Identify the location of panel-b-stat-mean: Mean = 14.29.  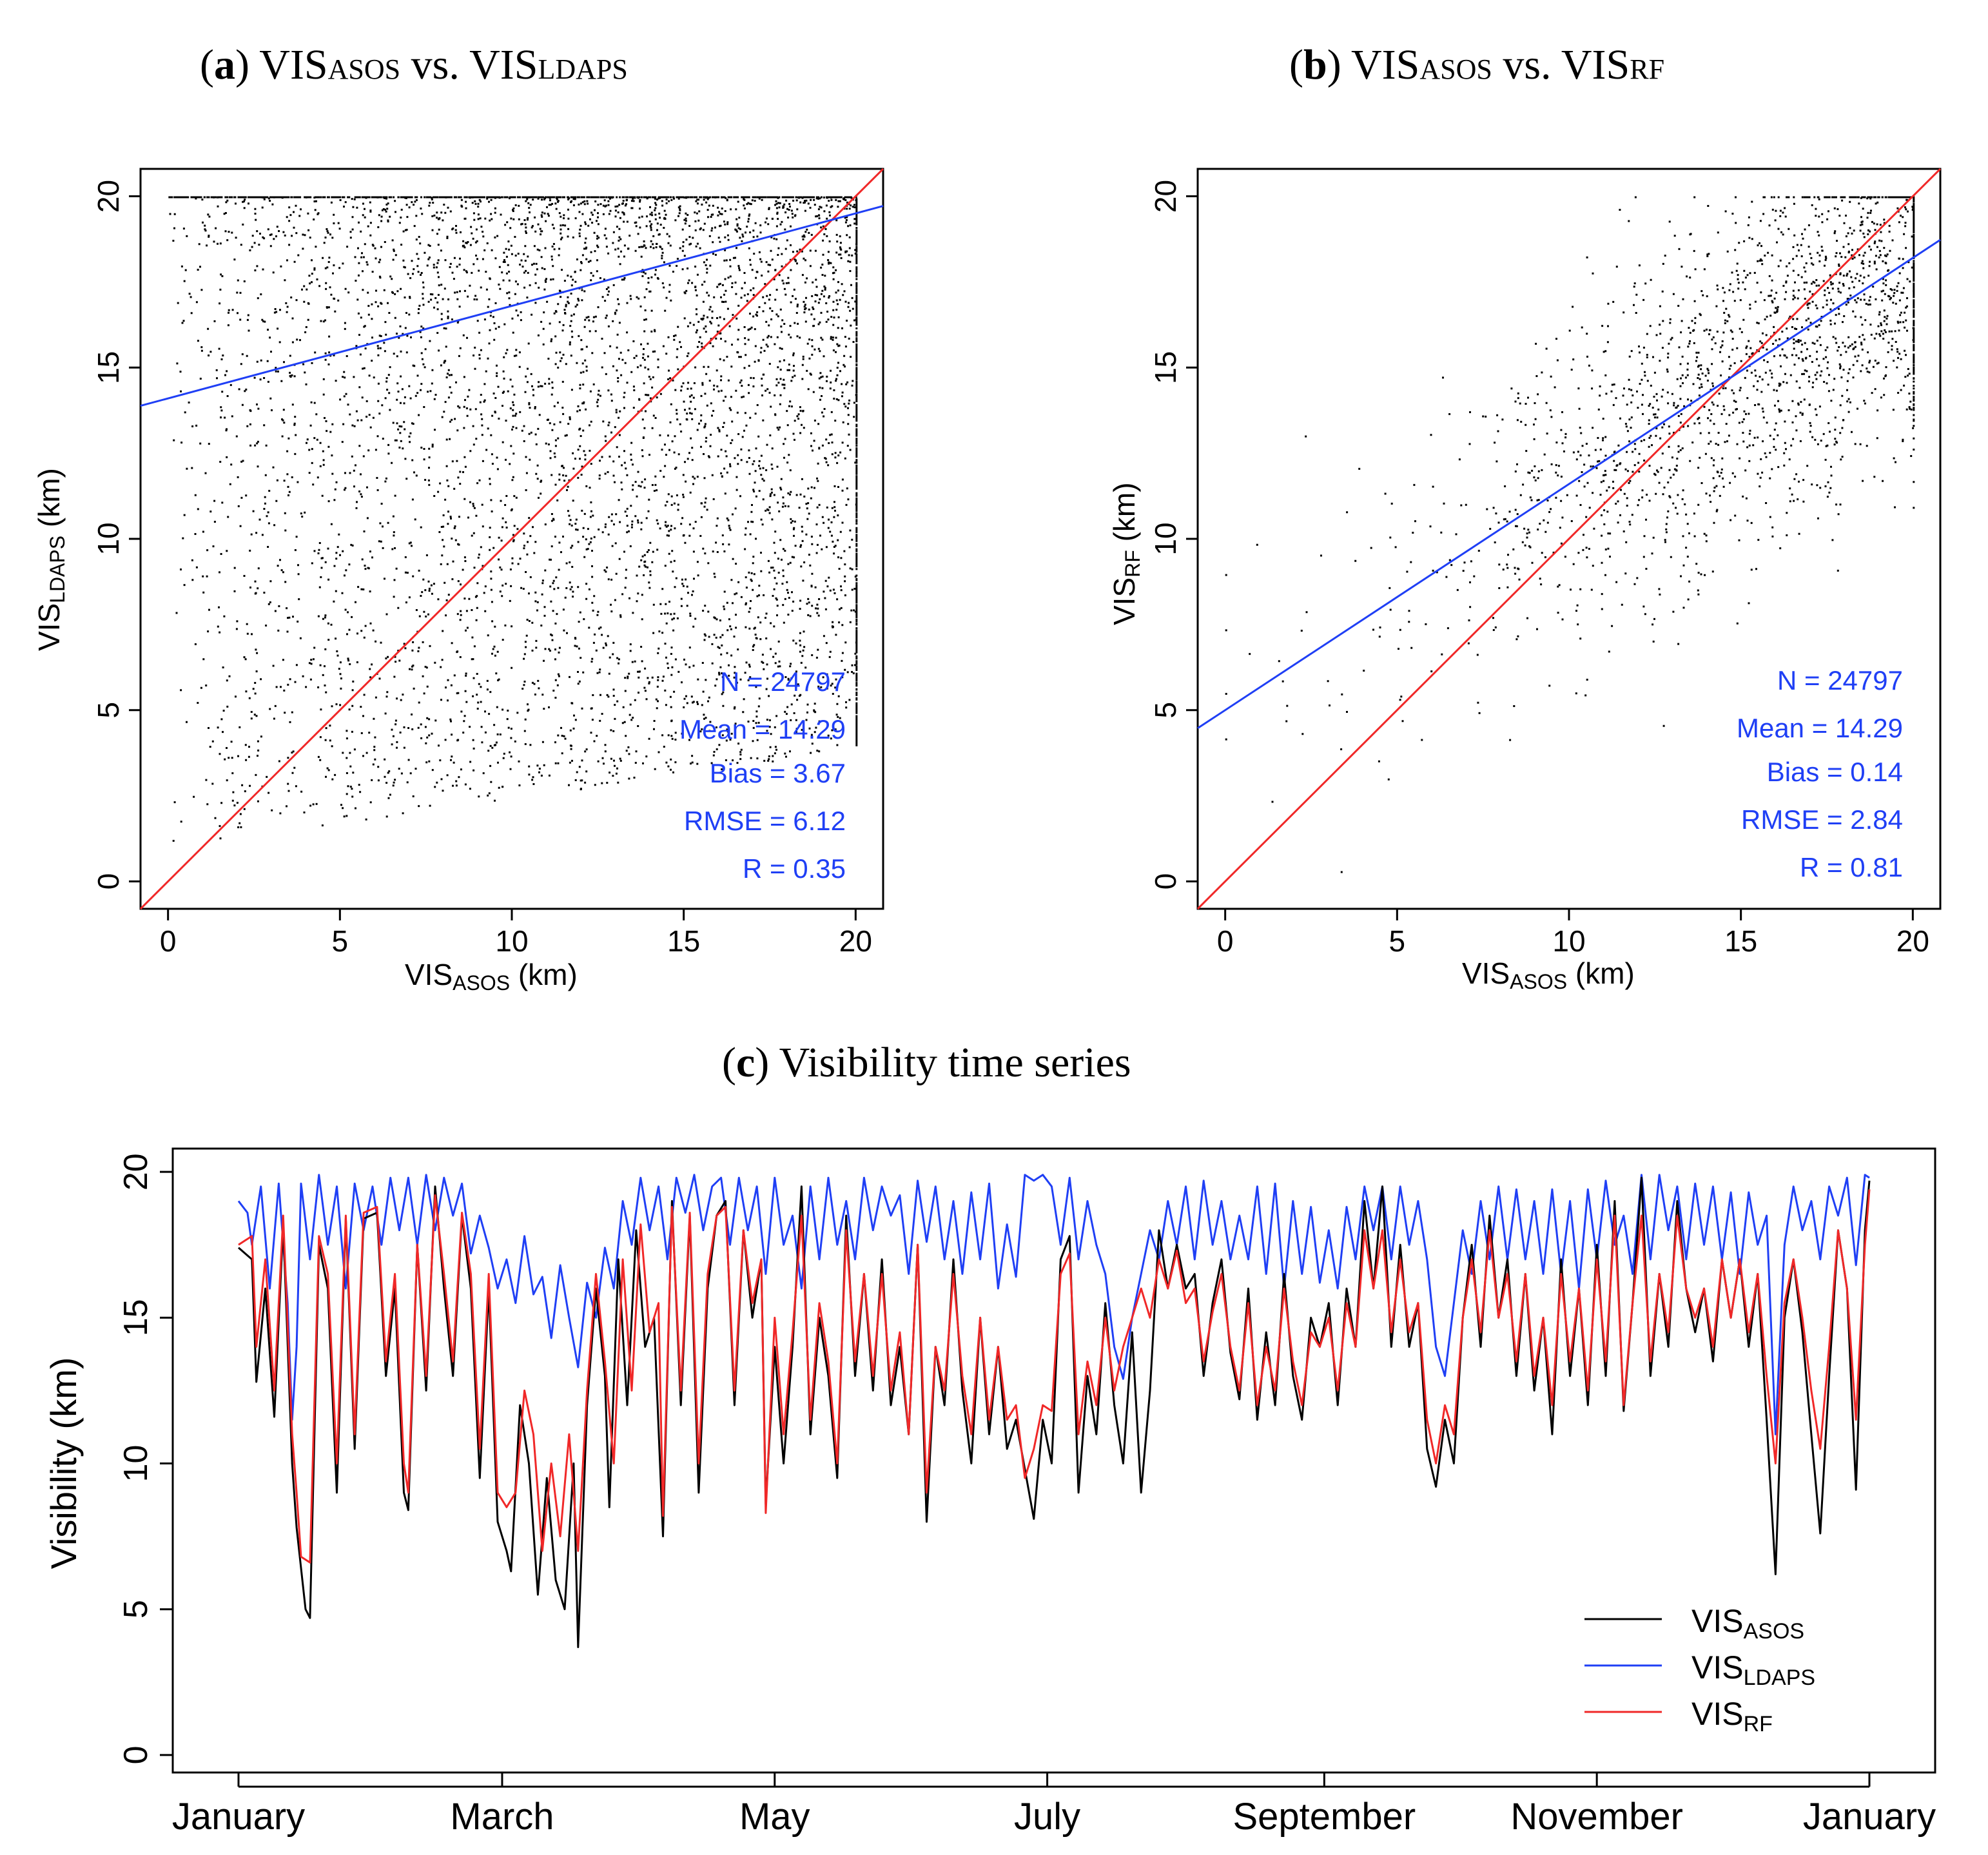
(1820, 728).